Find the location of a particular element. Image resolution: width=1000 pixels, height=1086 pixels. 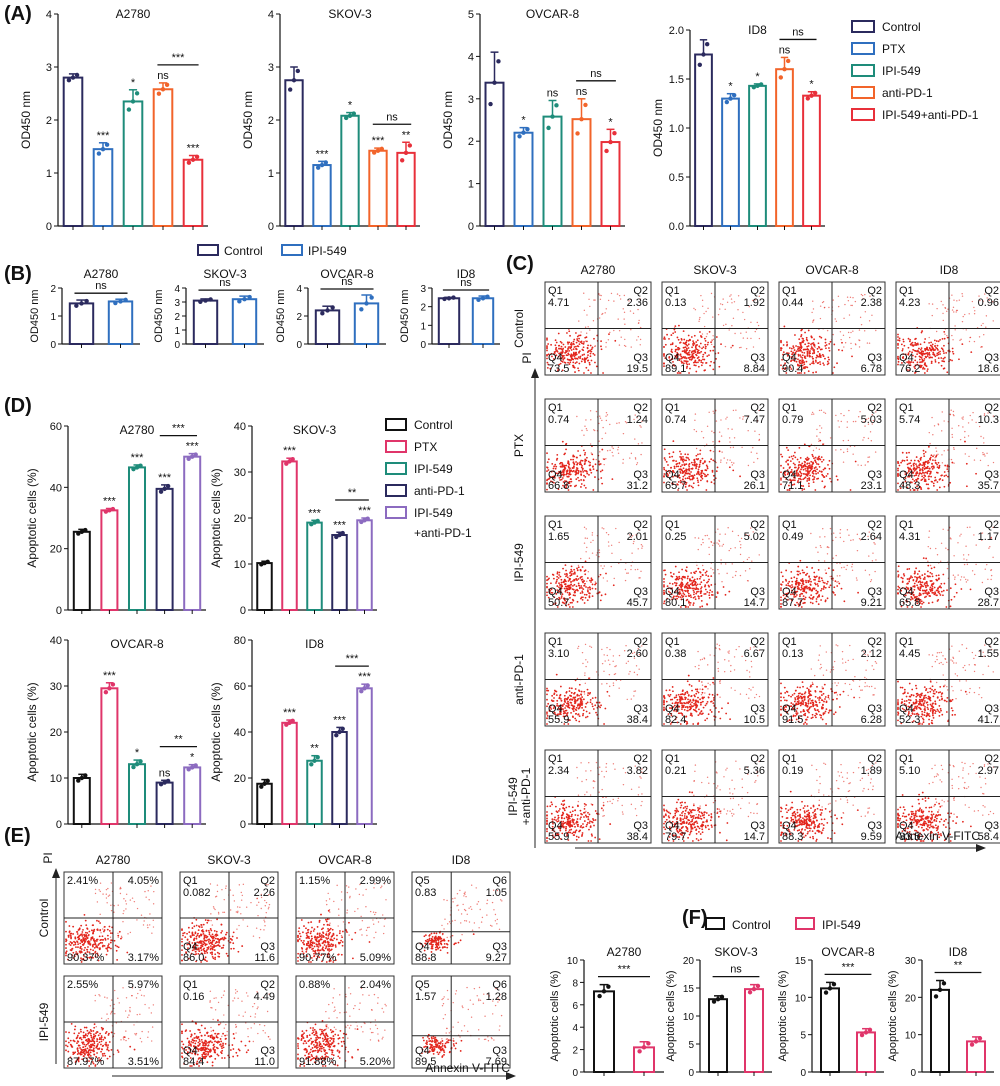

quadrant-value: 10.3 is located at coordinates (988, 420).